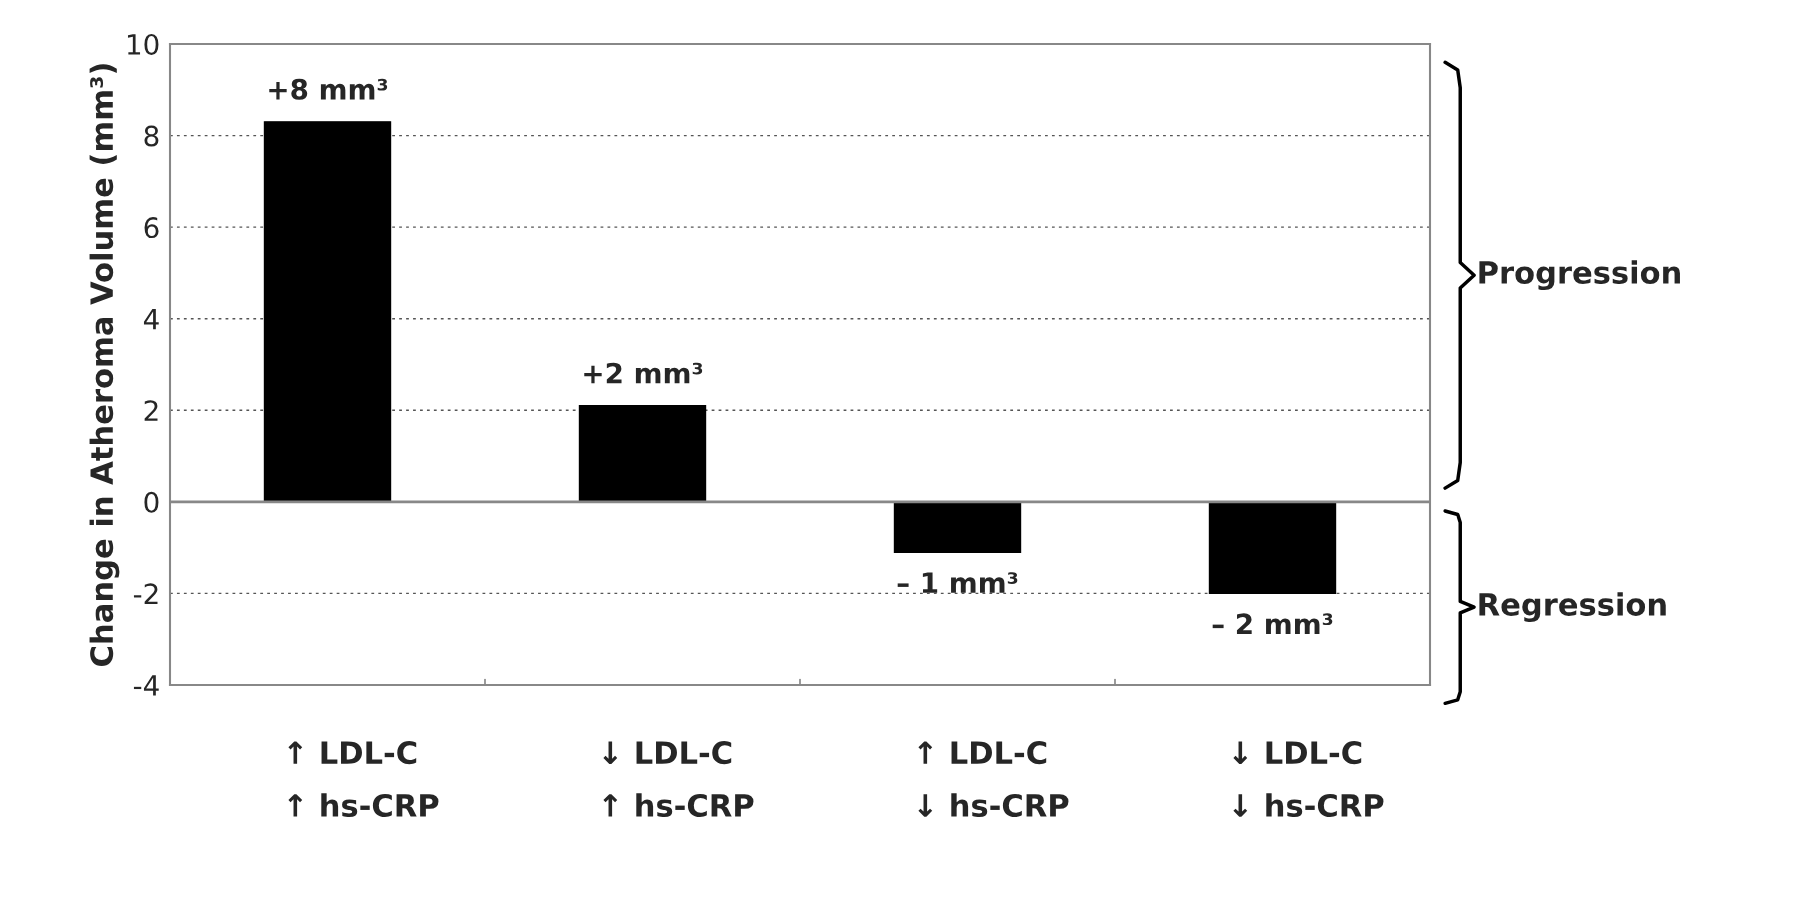  What do you see at coordinates (151, 136) in the screenshot?
I see `y-tick-label: 8` at bounding box center [151, 136].